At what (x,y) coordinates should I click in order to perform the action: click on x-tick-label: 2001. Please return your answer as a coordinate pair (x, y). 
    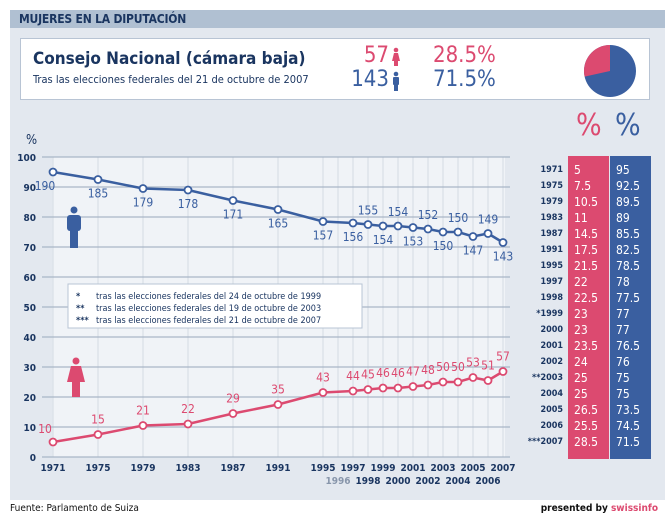
    Looking at the image, I should click on (412, 468).